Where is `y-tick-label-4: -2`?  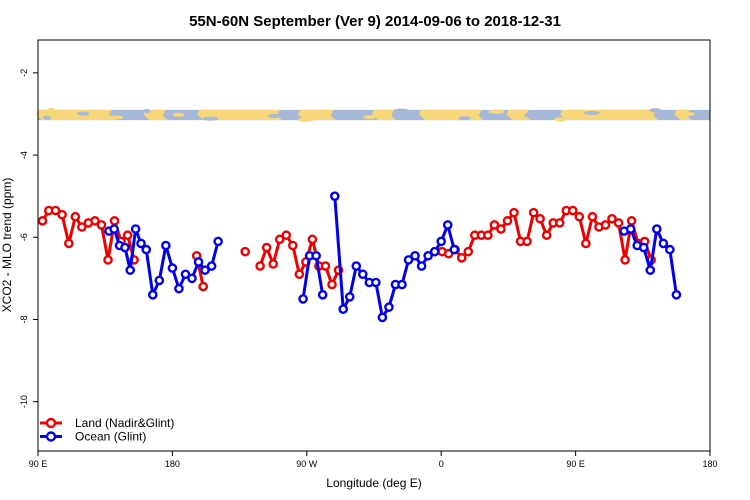
y-tick-label-4: -2 is located at coordinates (24, 73).